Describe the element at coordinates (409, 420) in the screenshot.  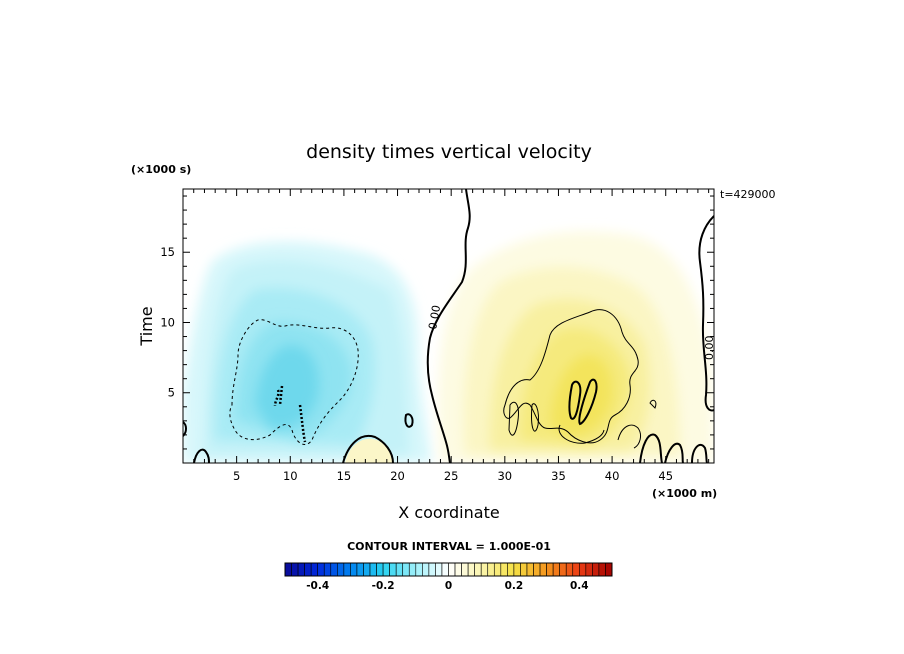
I see `zero-contour-small-loop` at that location.